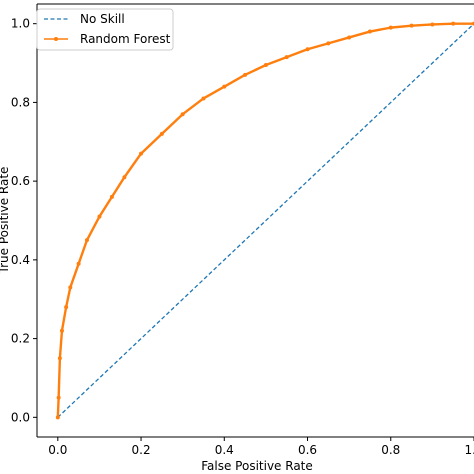 Image resolution: width=474 pixels, height=474 pixels. Describe the element at coordinates (5, 221) in the screenshot. I see `y-axis-label: True Positive Rate` at that location.